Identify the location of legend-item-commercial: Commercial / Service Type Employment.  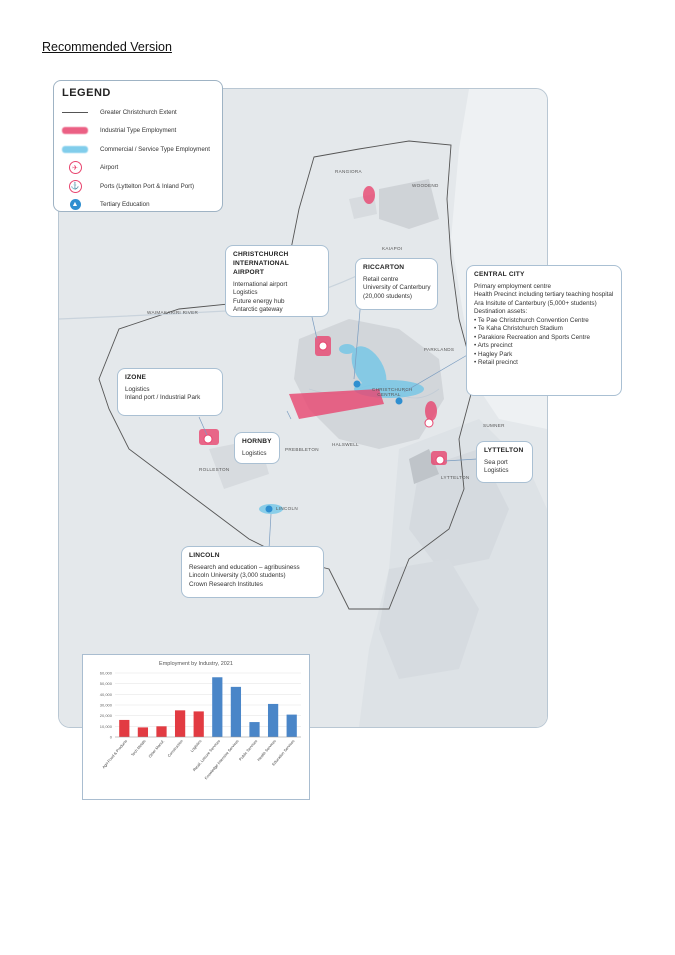
(138, 149).